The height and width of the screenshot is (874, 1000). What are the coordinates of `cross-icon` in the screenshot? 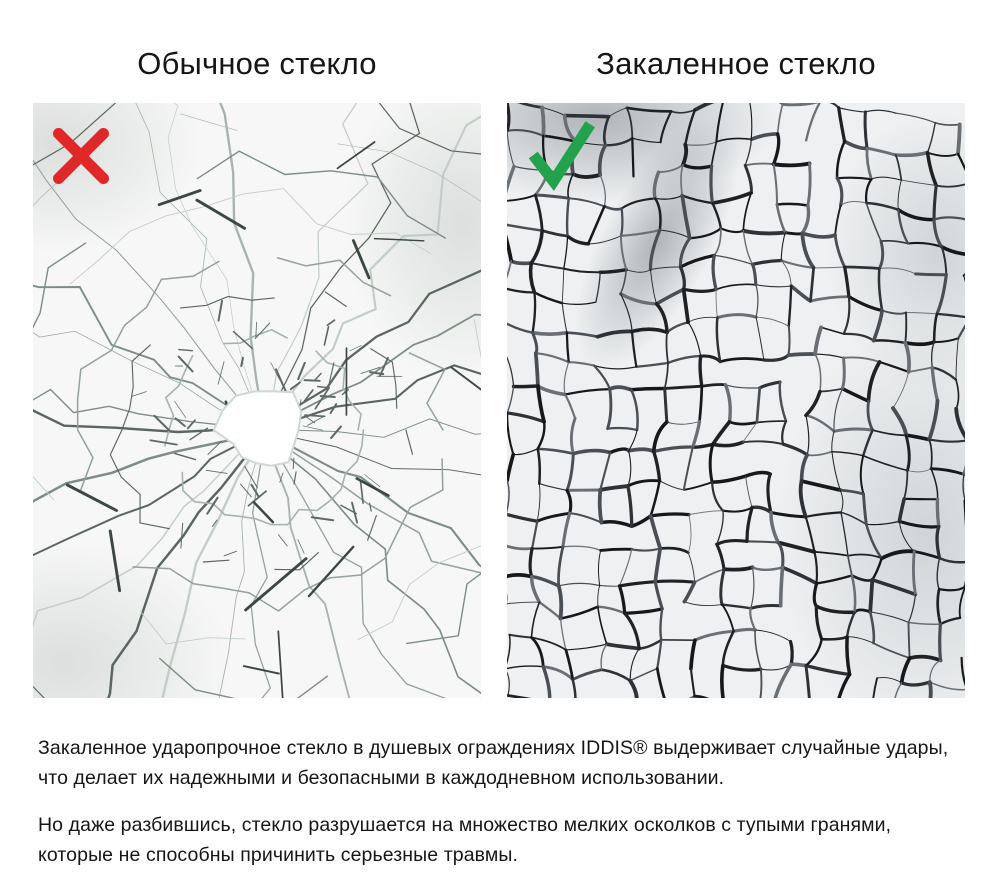 It's located at (81, 156).